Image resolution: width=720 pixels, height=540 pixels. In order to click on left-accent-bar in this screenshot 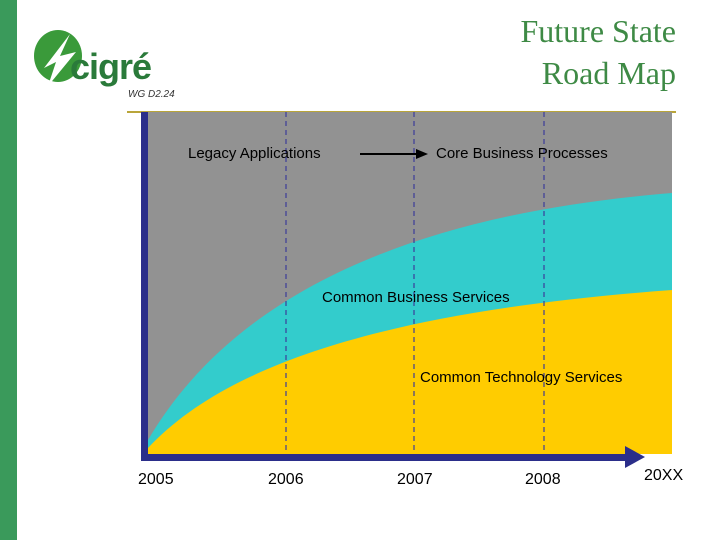, I will do `click(8, 270)`.